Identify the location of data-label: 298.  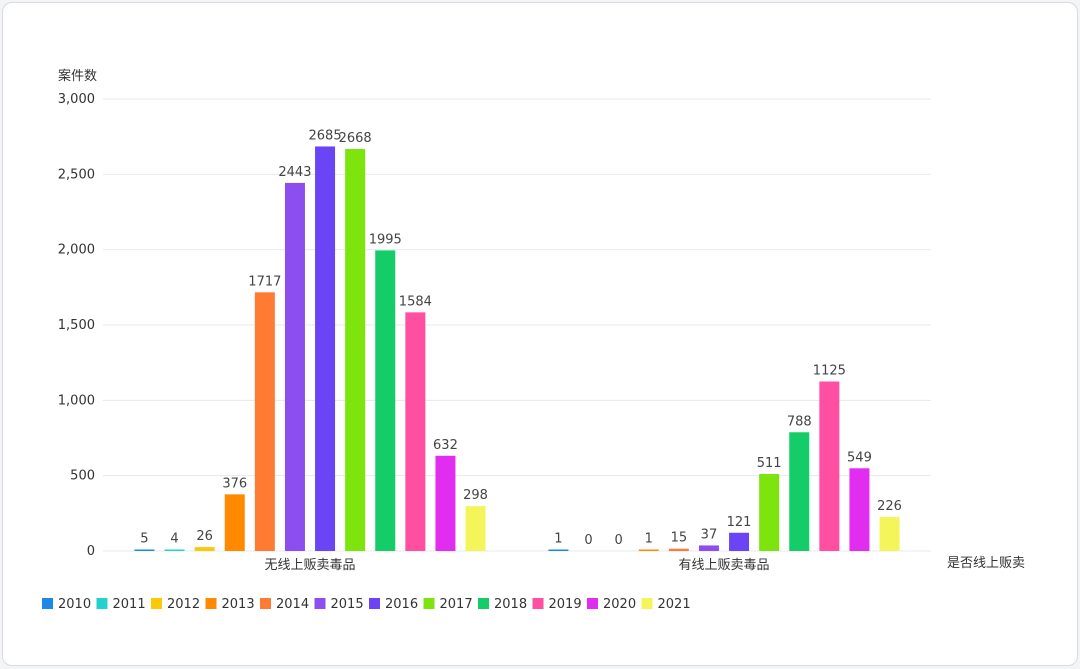
(475, 495).